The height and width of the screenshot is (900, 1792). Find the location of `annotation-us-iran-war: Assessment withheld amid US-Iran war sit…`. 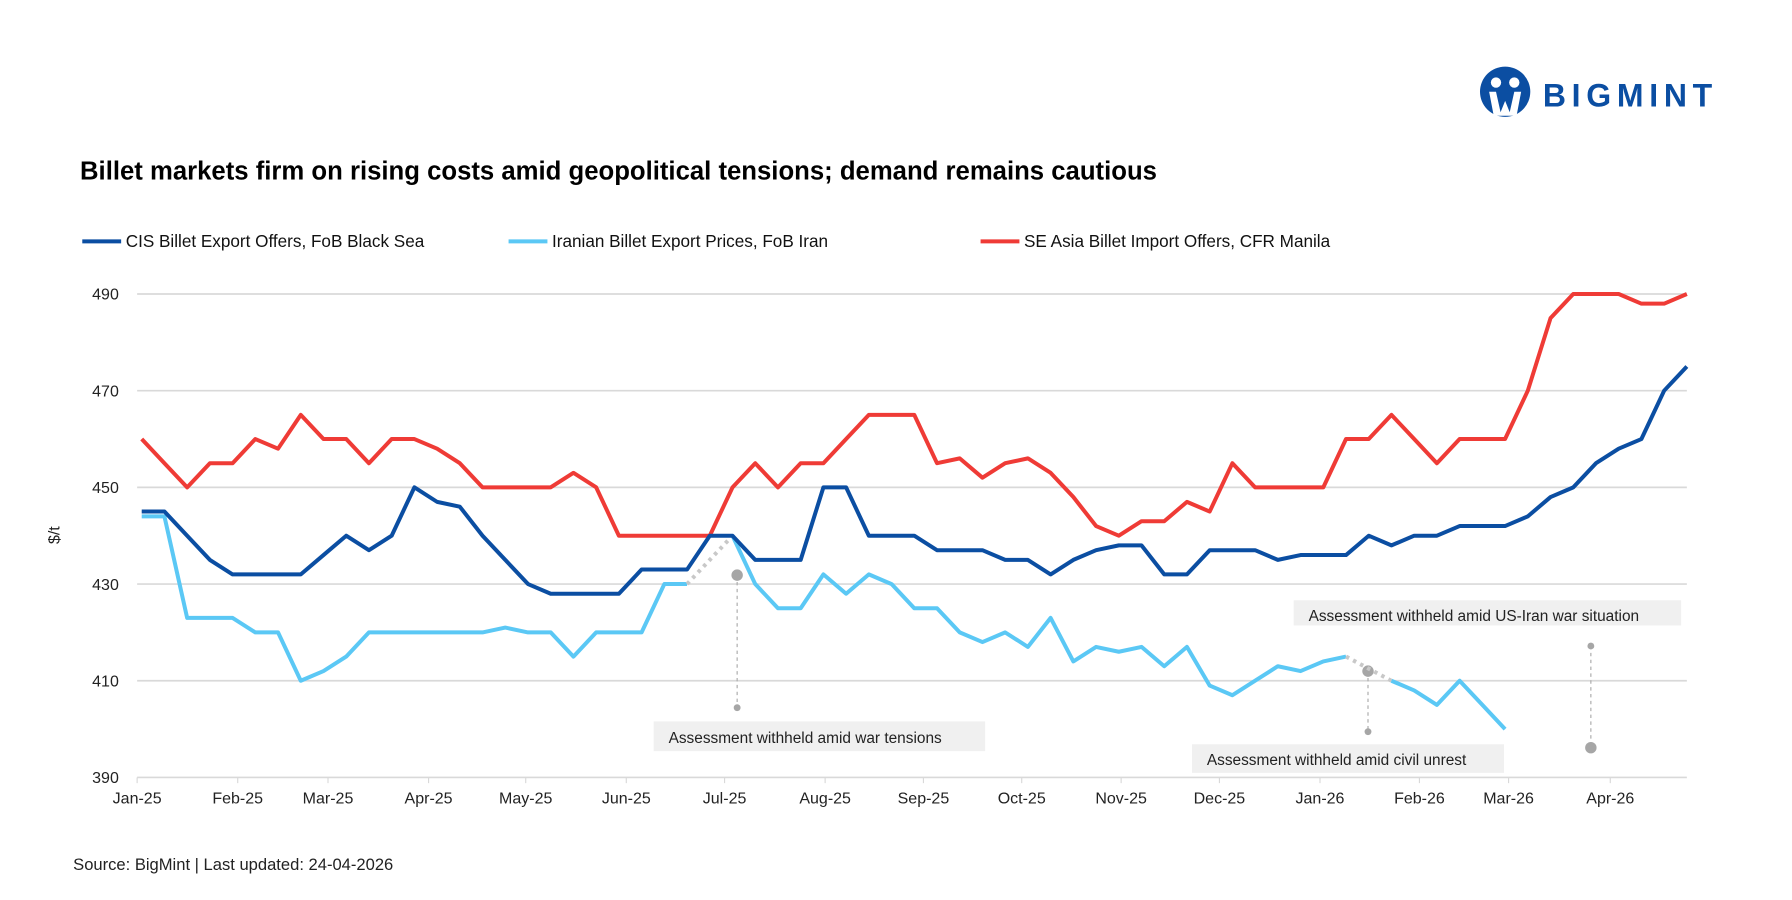

annotation-us-iran-war: Assessment withheld amid US-Iran war sit… is located at coordinates (1487, 677).